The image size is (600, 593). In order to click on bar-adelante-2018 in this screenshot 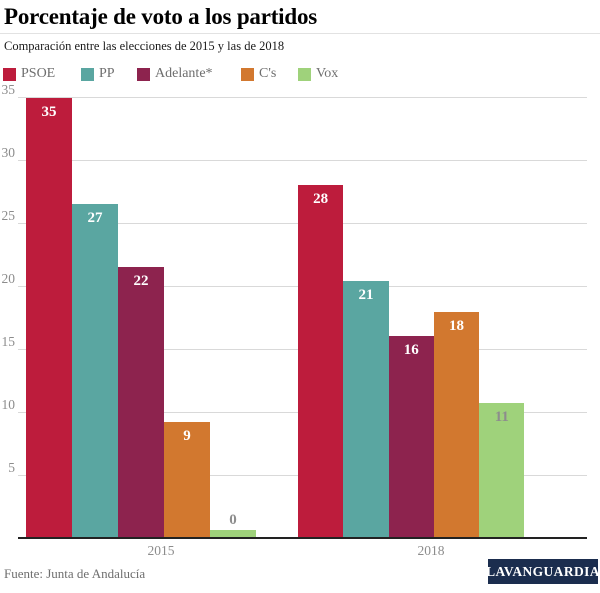, I will do `click(411, 437)`.